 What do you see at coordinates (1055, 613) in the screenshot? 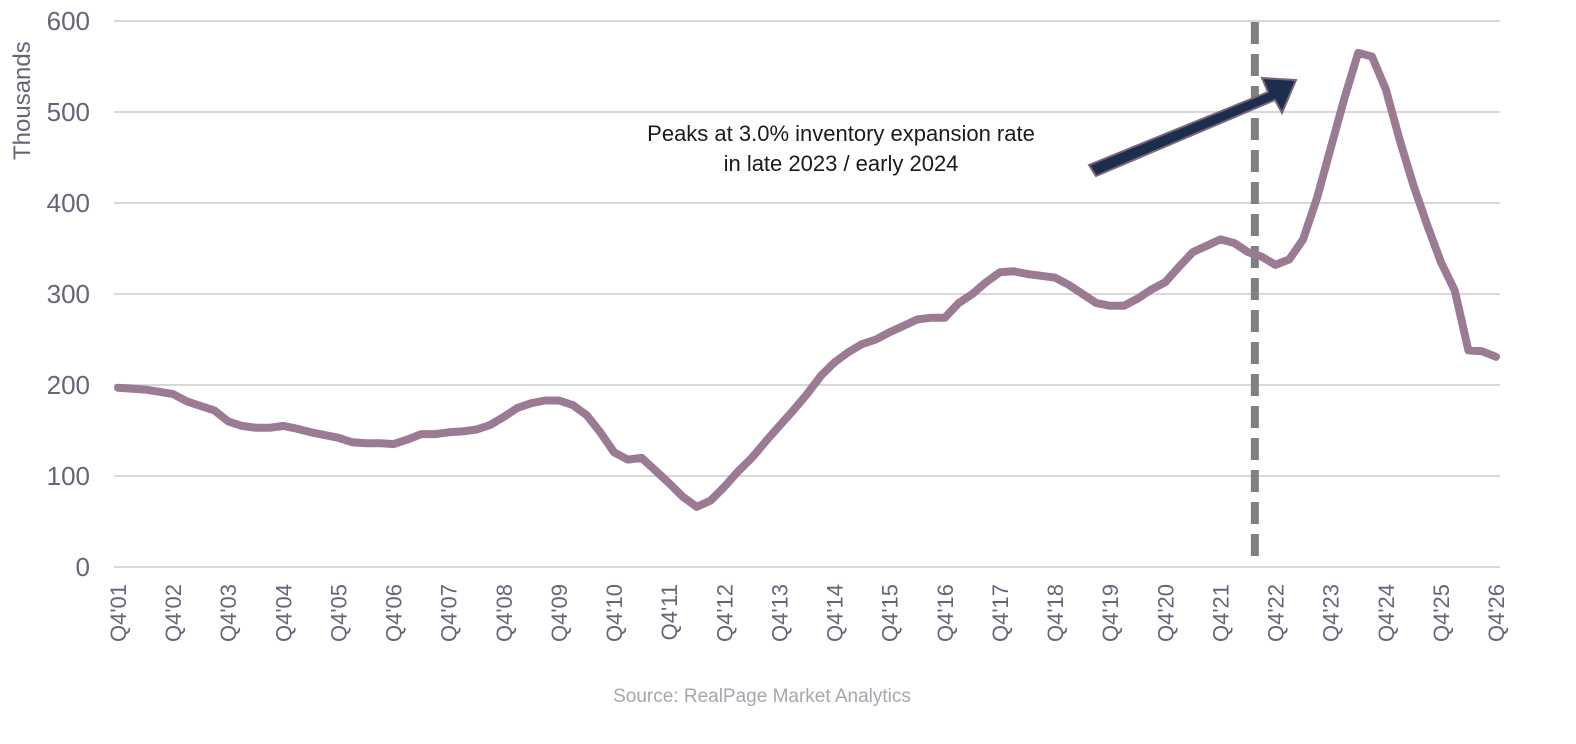
I see `x-tick-label: Q4'18` at bounding box center [1055, 613].